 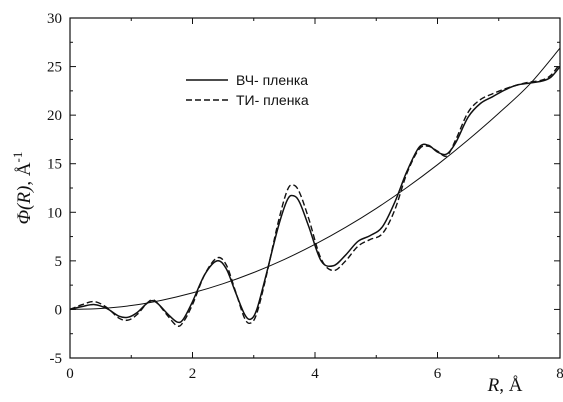 I want to click on y-axis-title: Φ(R), Å-1, so click(x=22, y=188).